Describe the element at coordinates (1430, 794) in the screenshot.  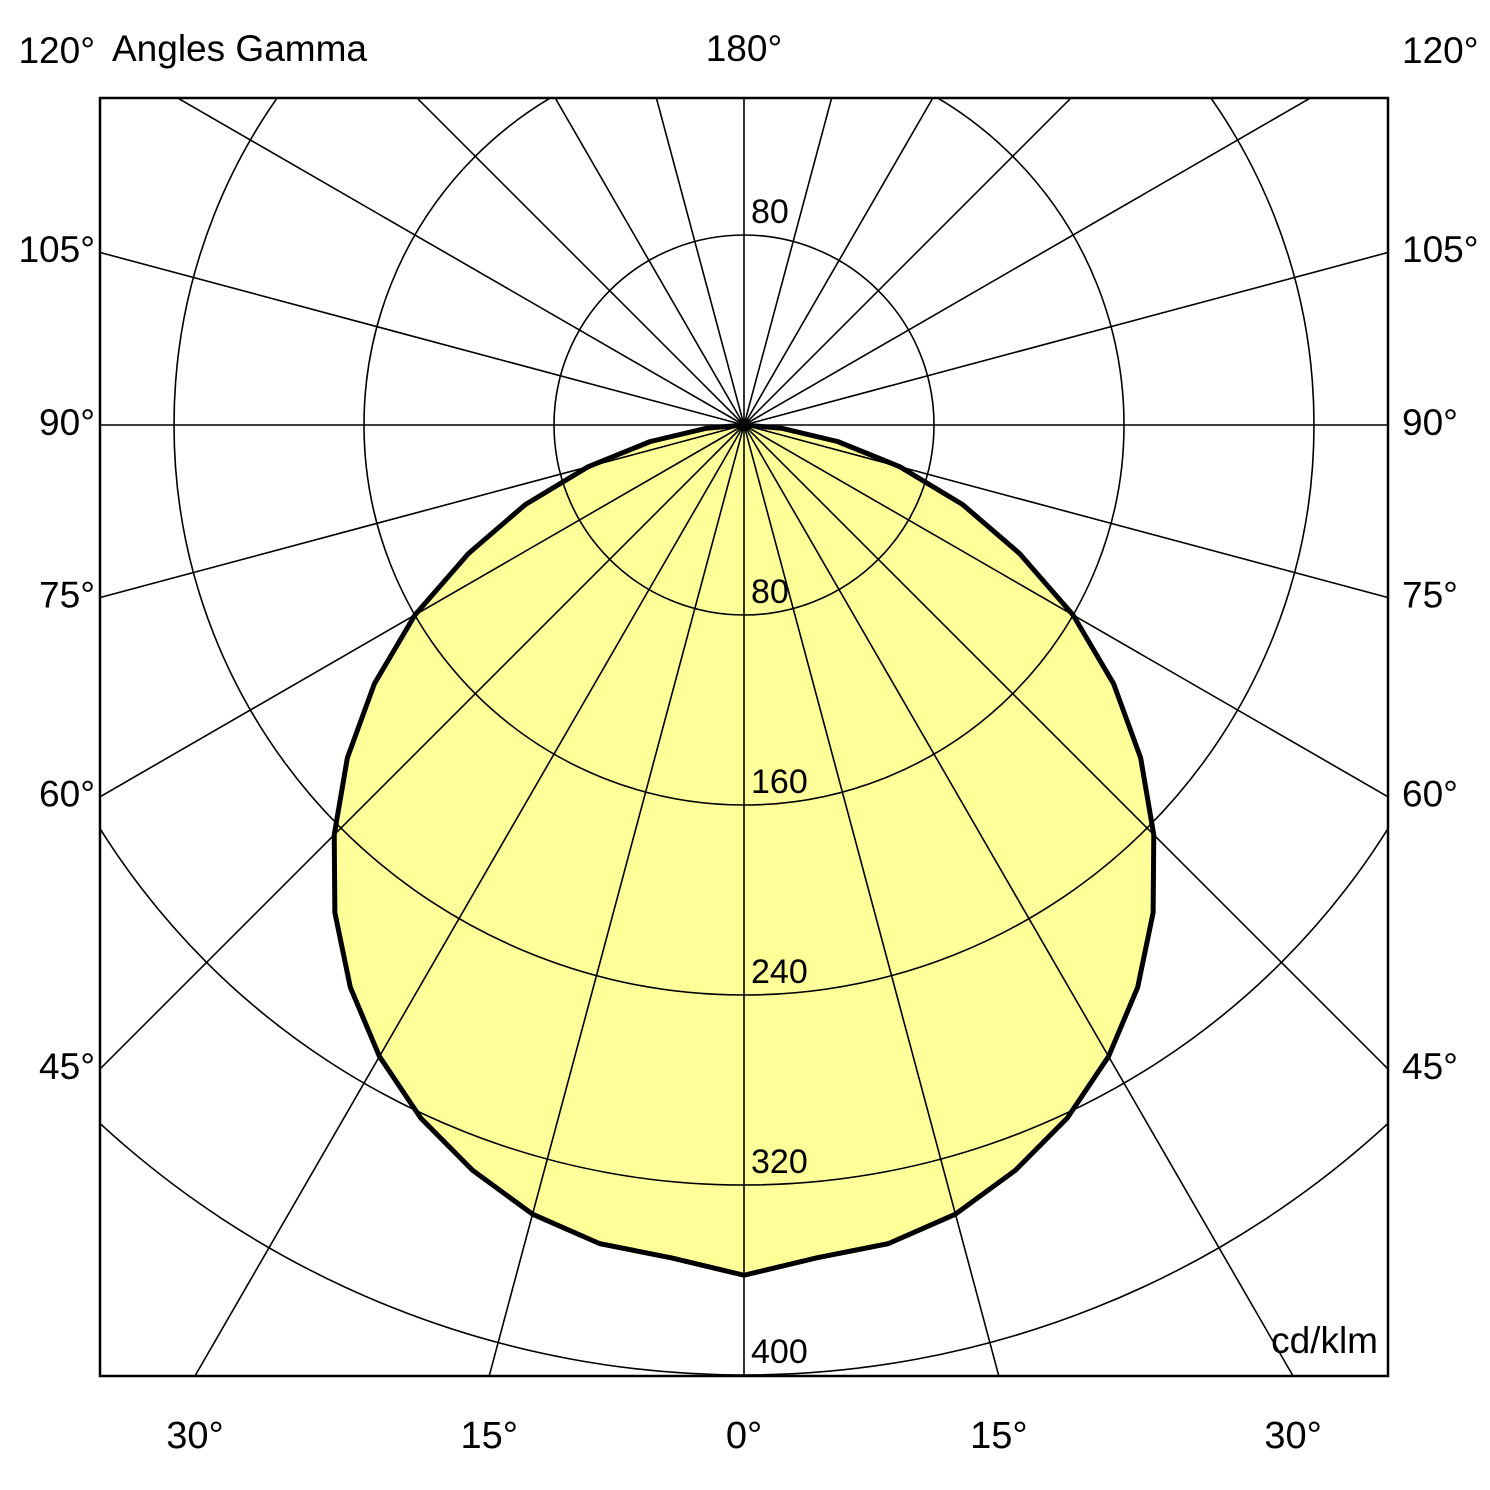
I see `angle-label-right: 60°` at that location.